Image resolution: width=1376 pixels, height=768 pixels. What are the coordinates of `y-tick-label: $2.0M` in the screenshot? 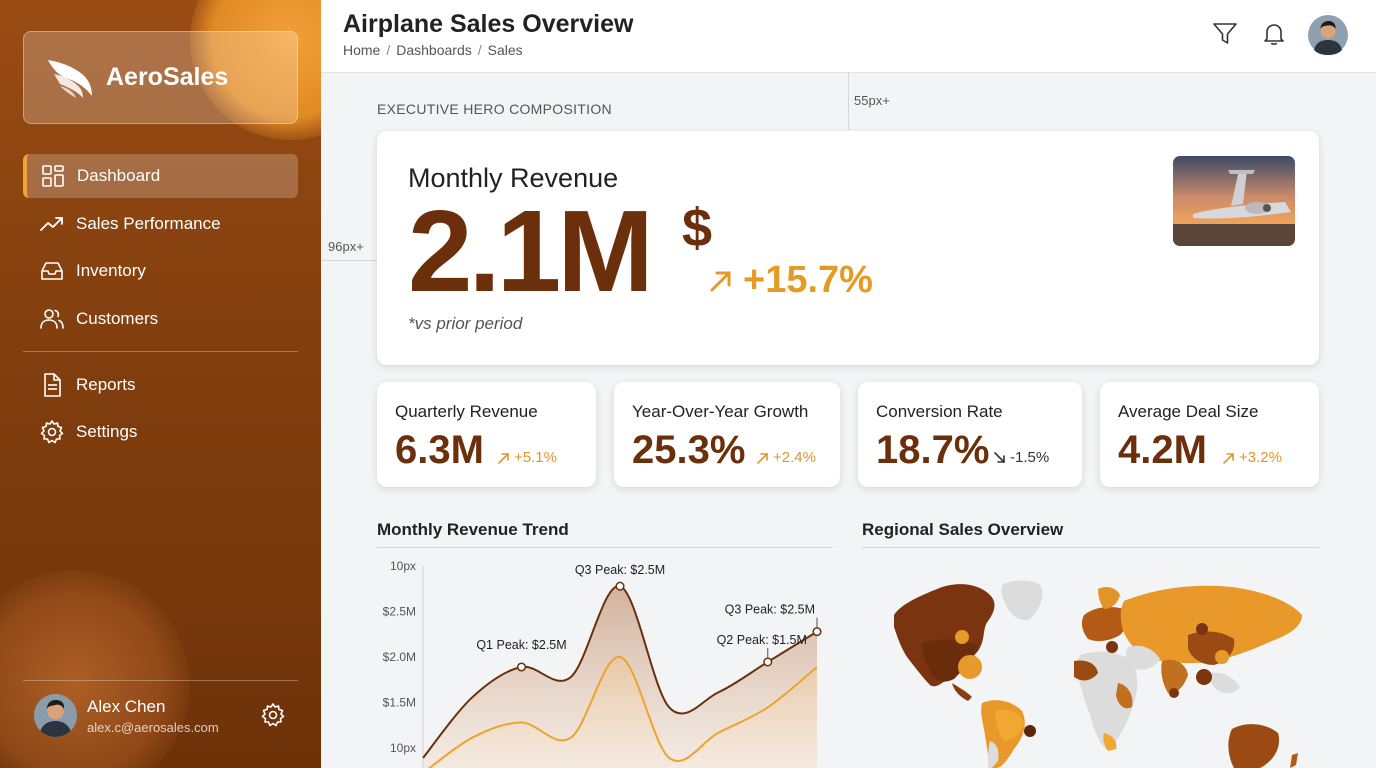 It's located at (399, 657).